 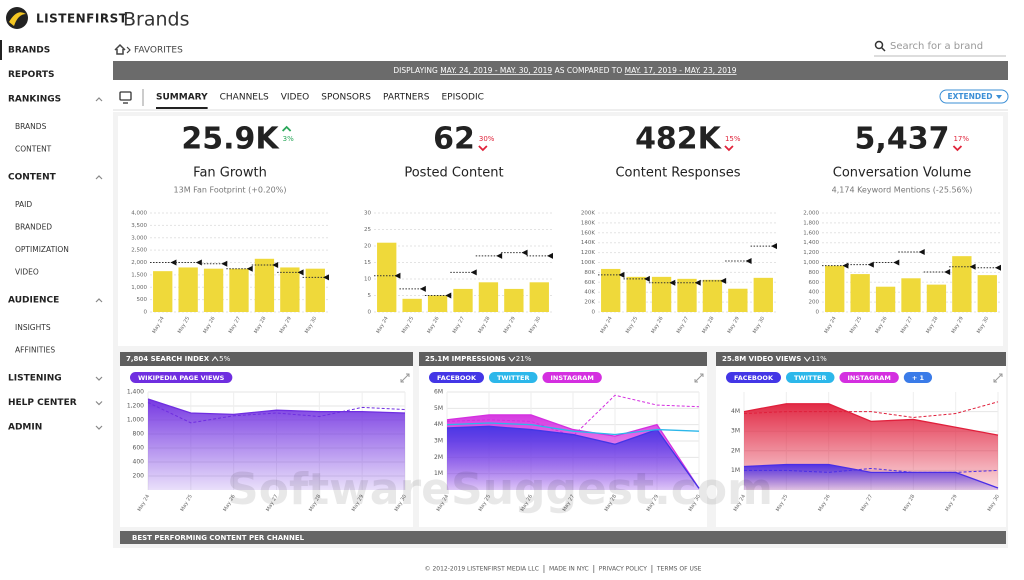 I want to click on y-tick-label: 80K, so click(x=589, y=273).